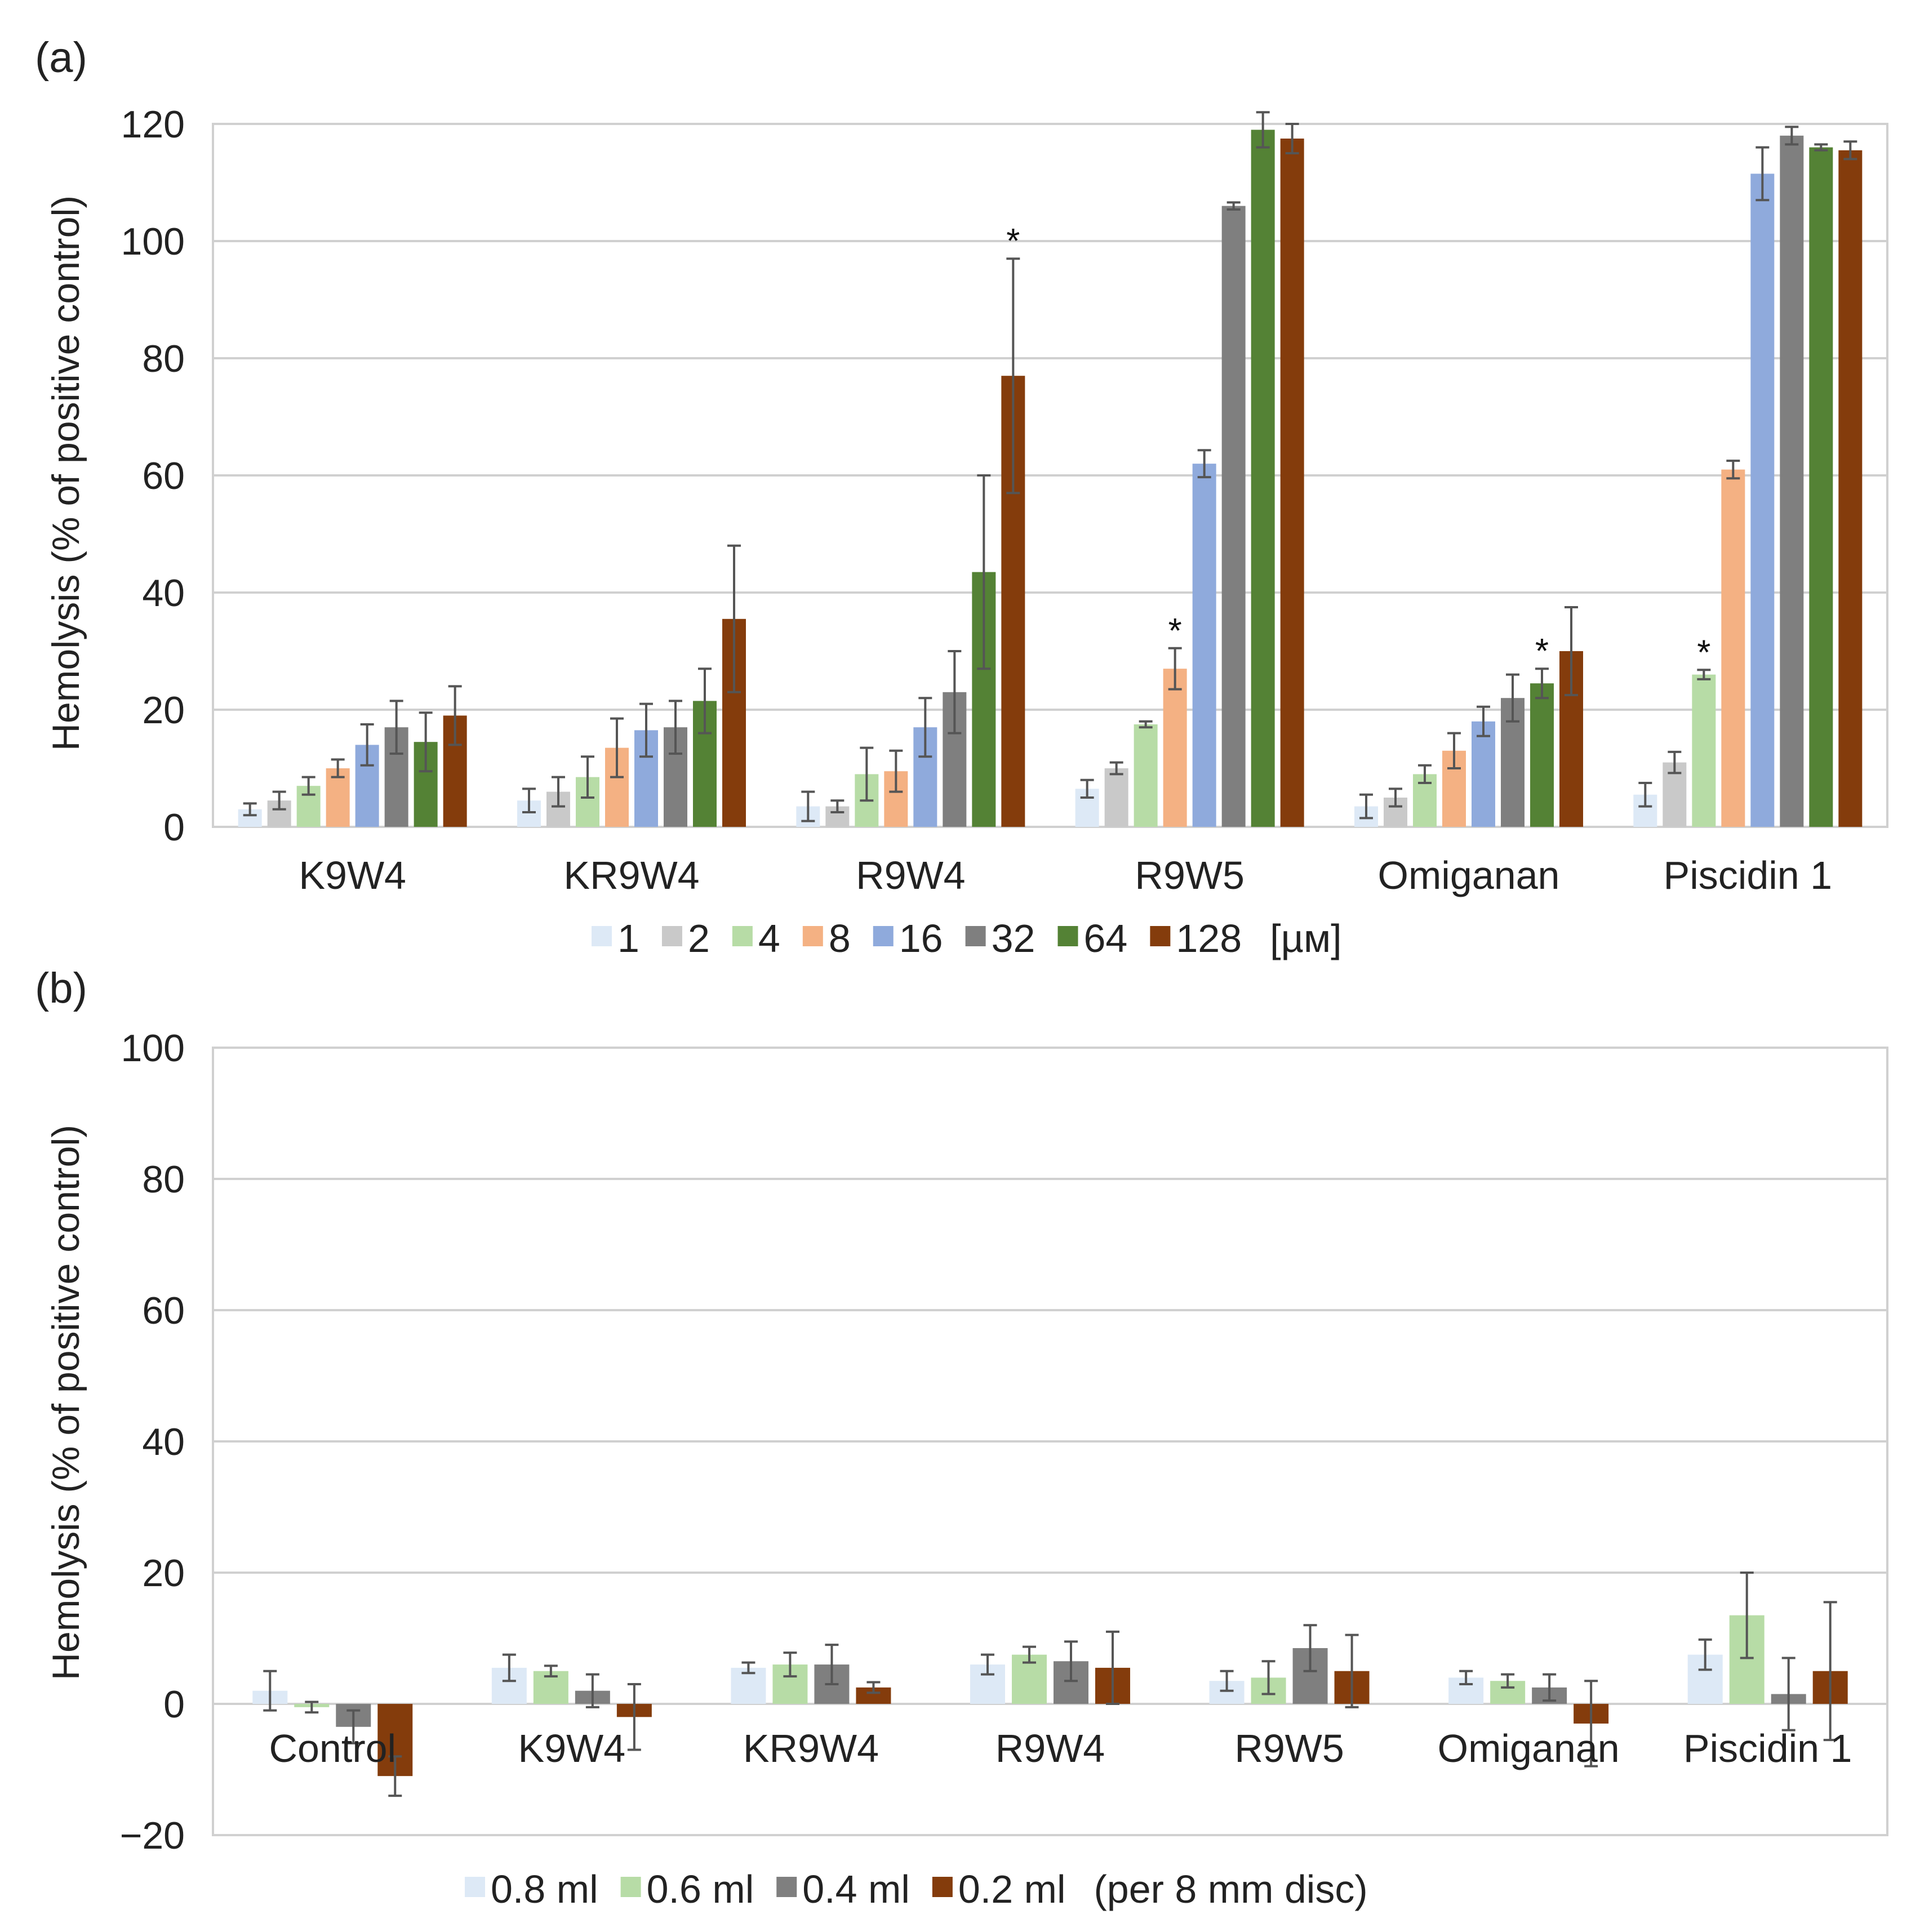 This screenshot has width=1920, height=1932. I want to click on x-tick-label-b-k9w4: K9W4, so click(572, 1748).